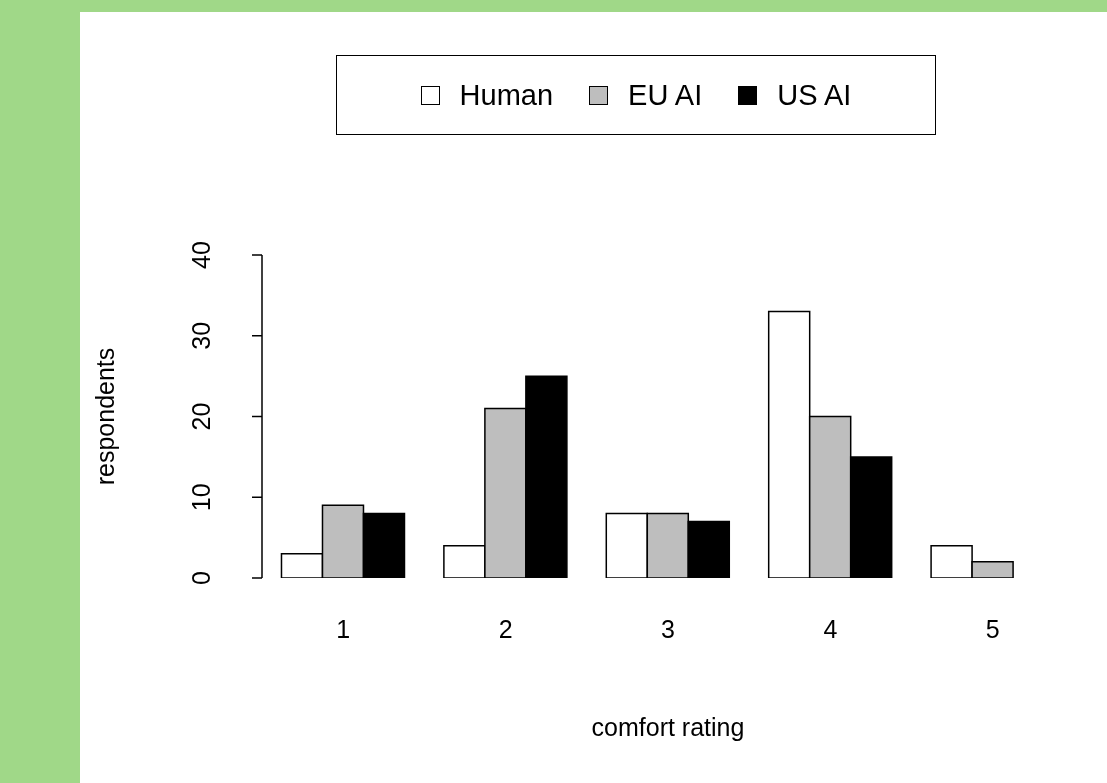  I want to click on x-tick-label: 5, so click(992, 629).